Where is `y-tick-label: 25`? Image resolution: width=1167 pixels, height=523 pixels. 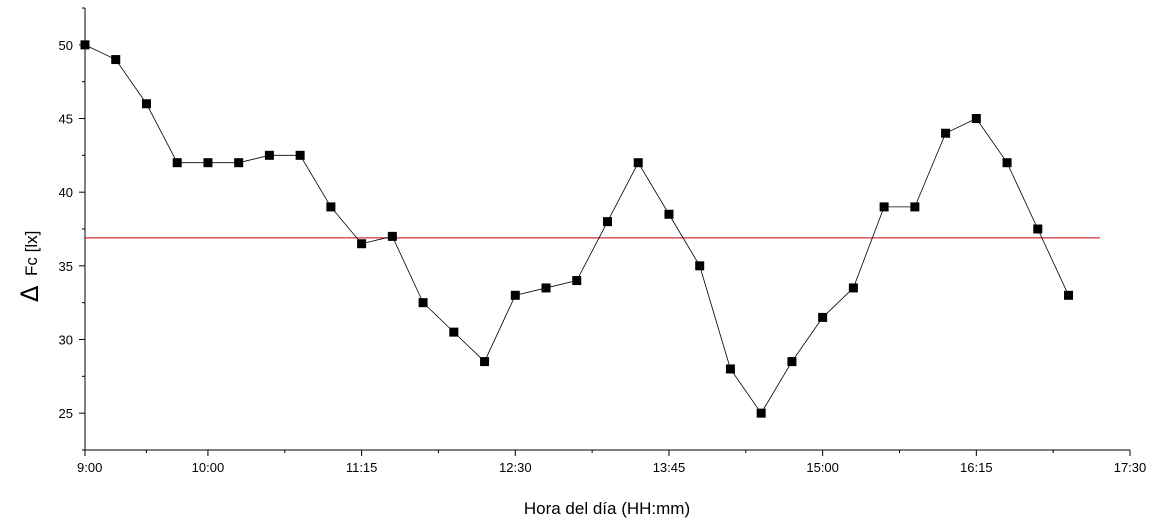
y-tick-label: 25 is located at coordinates (66, 413).